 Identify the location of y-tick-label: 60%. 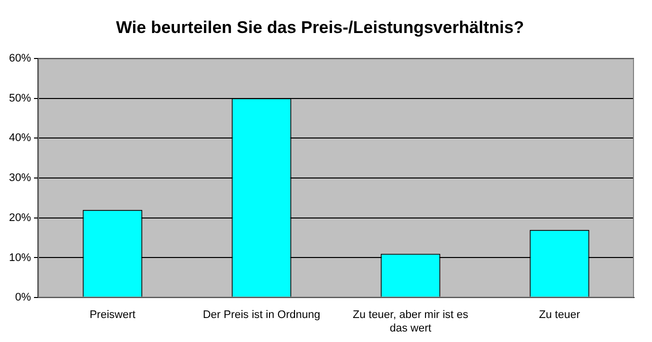
(20, 58).